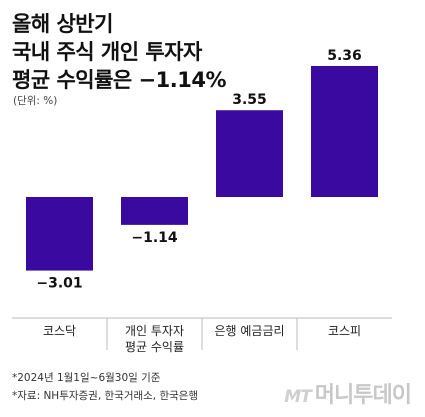  Describe the element at coordinates (59, 284) in the screenshot. I see `data-label-0: −3.01` at that location.